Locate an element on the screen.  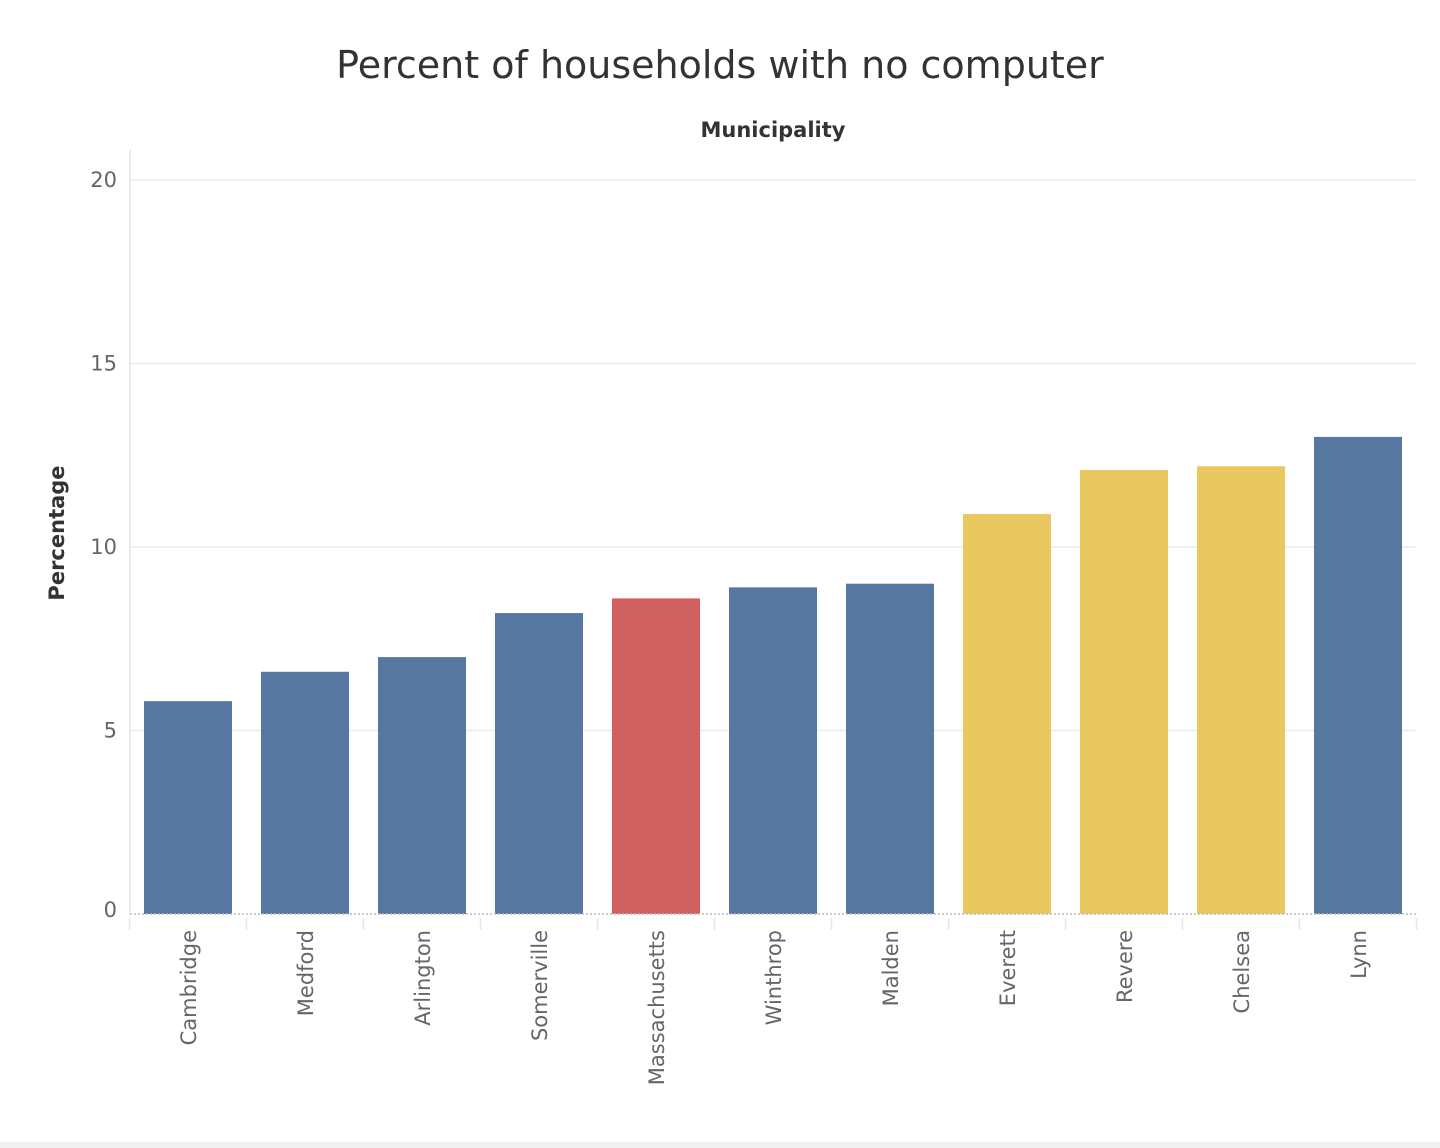
x-category-label-winthrop: Winthrop is located at coordinates (774, 977).